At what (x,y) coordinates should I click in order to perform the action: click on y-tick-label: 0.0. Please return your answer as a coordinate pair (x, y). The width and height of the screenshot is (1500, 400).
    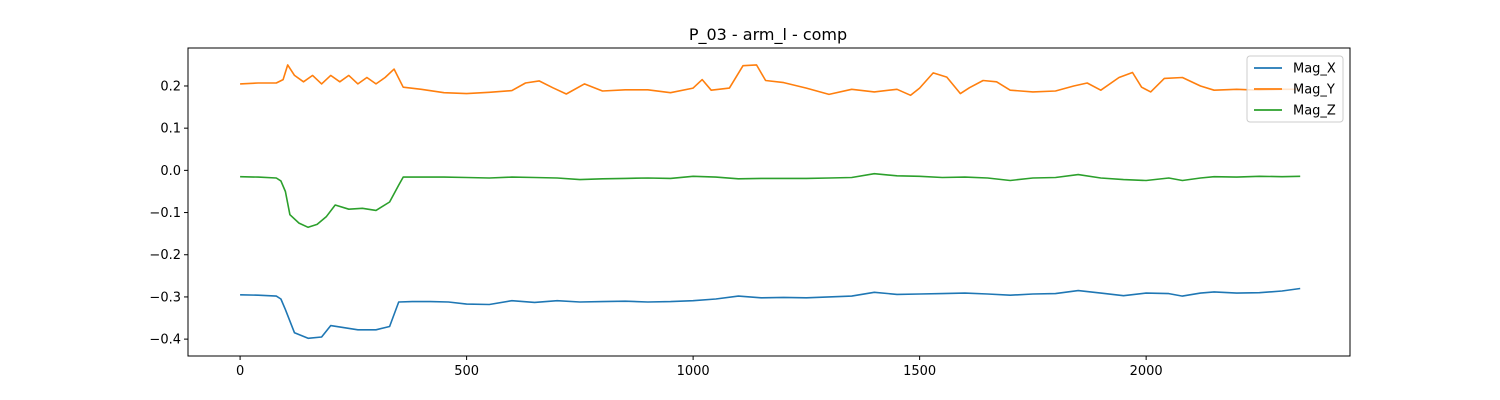
    Looking at the image, I should click on (170, 171).